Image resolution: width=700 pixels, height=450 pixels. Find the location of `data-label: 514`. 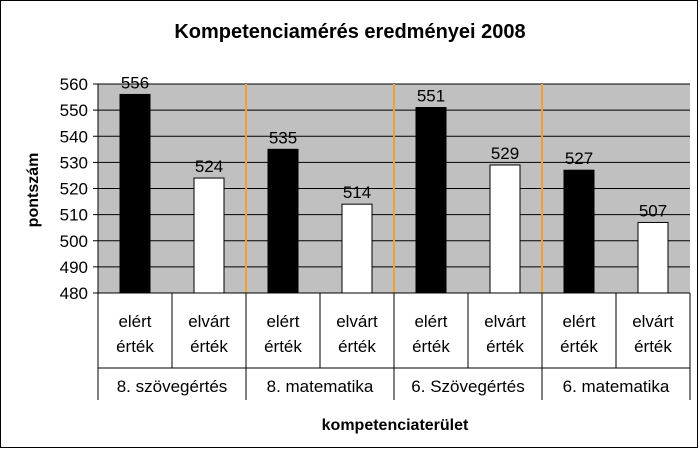

data-label: 514 is located at coordinates (357, 192).